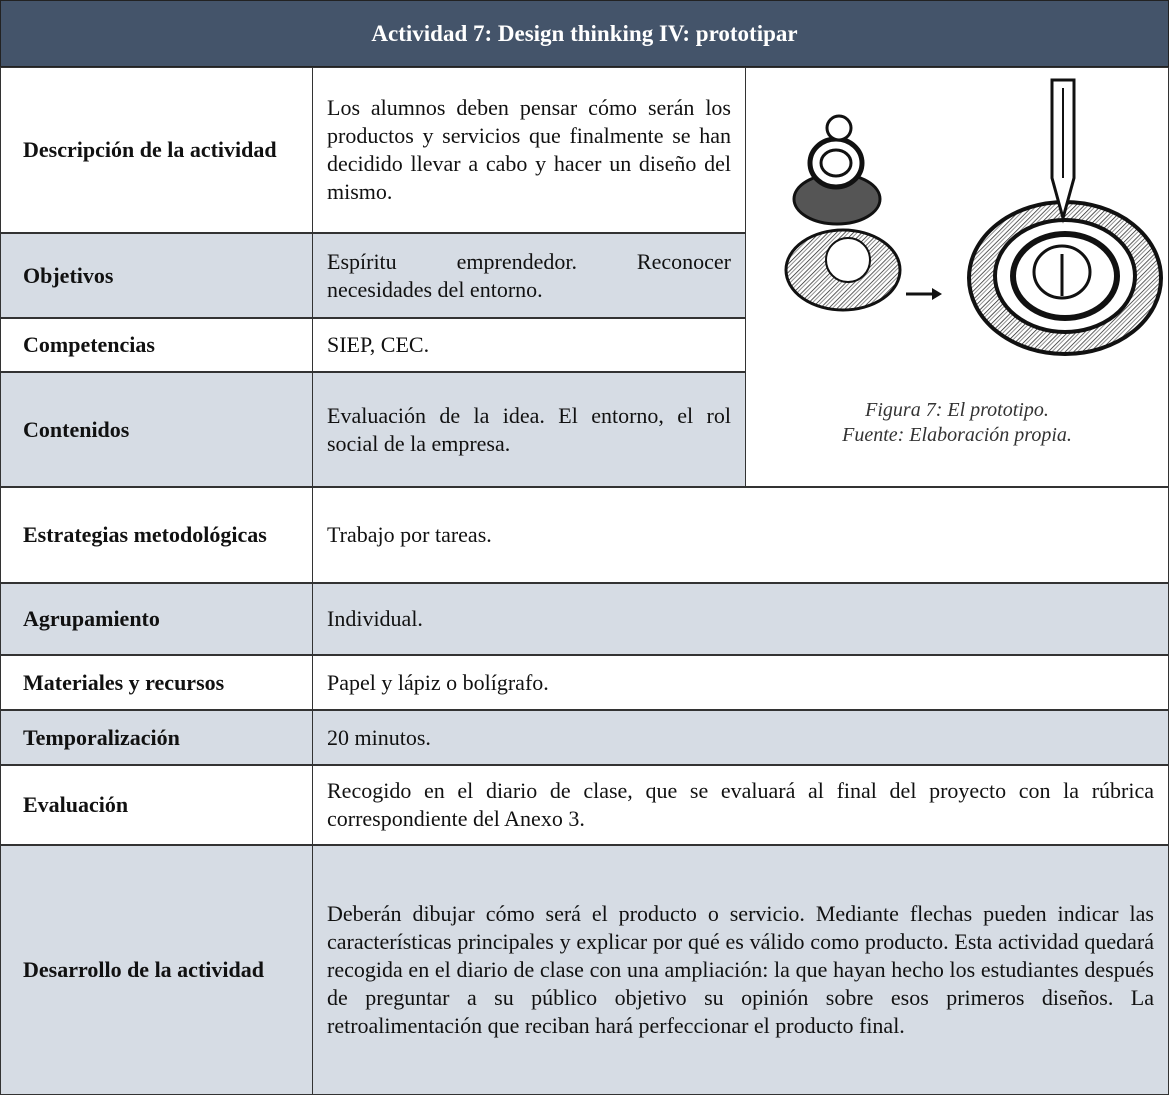  I want to click on row-label: Desarrollo de la actividad, so click(156, 970).